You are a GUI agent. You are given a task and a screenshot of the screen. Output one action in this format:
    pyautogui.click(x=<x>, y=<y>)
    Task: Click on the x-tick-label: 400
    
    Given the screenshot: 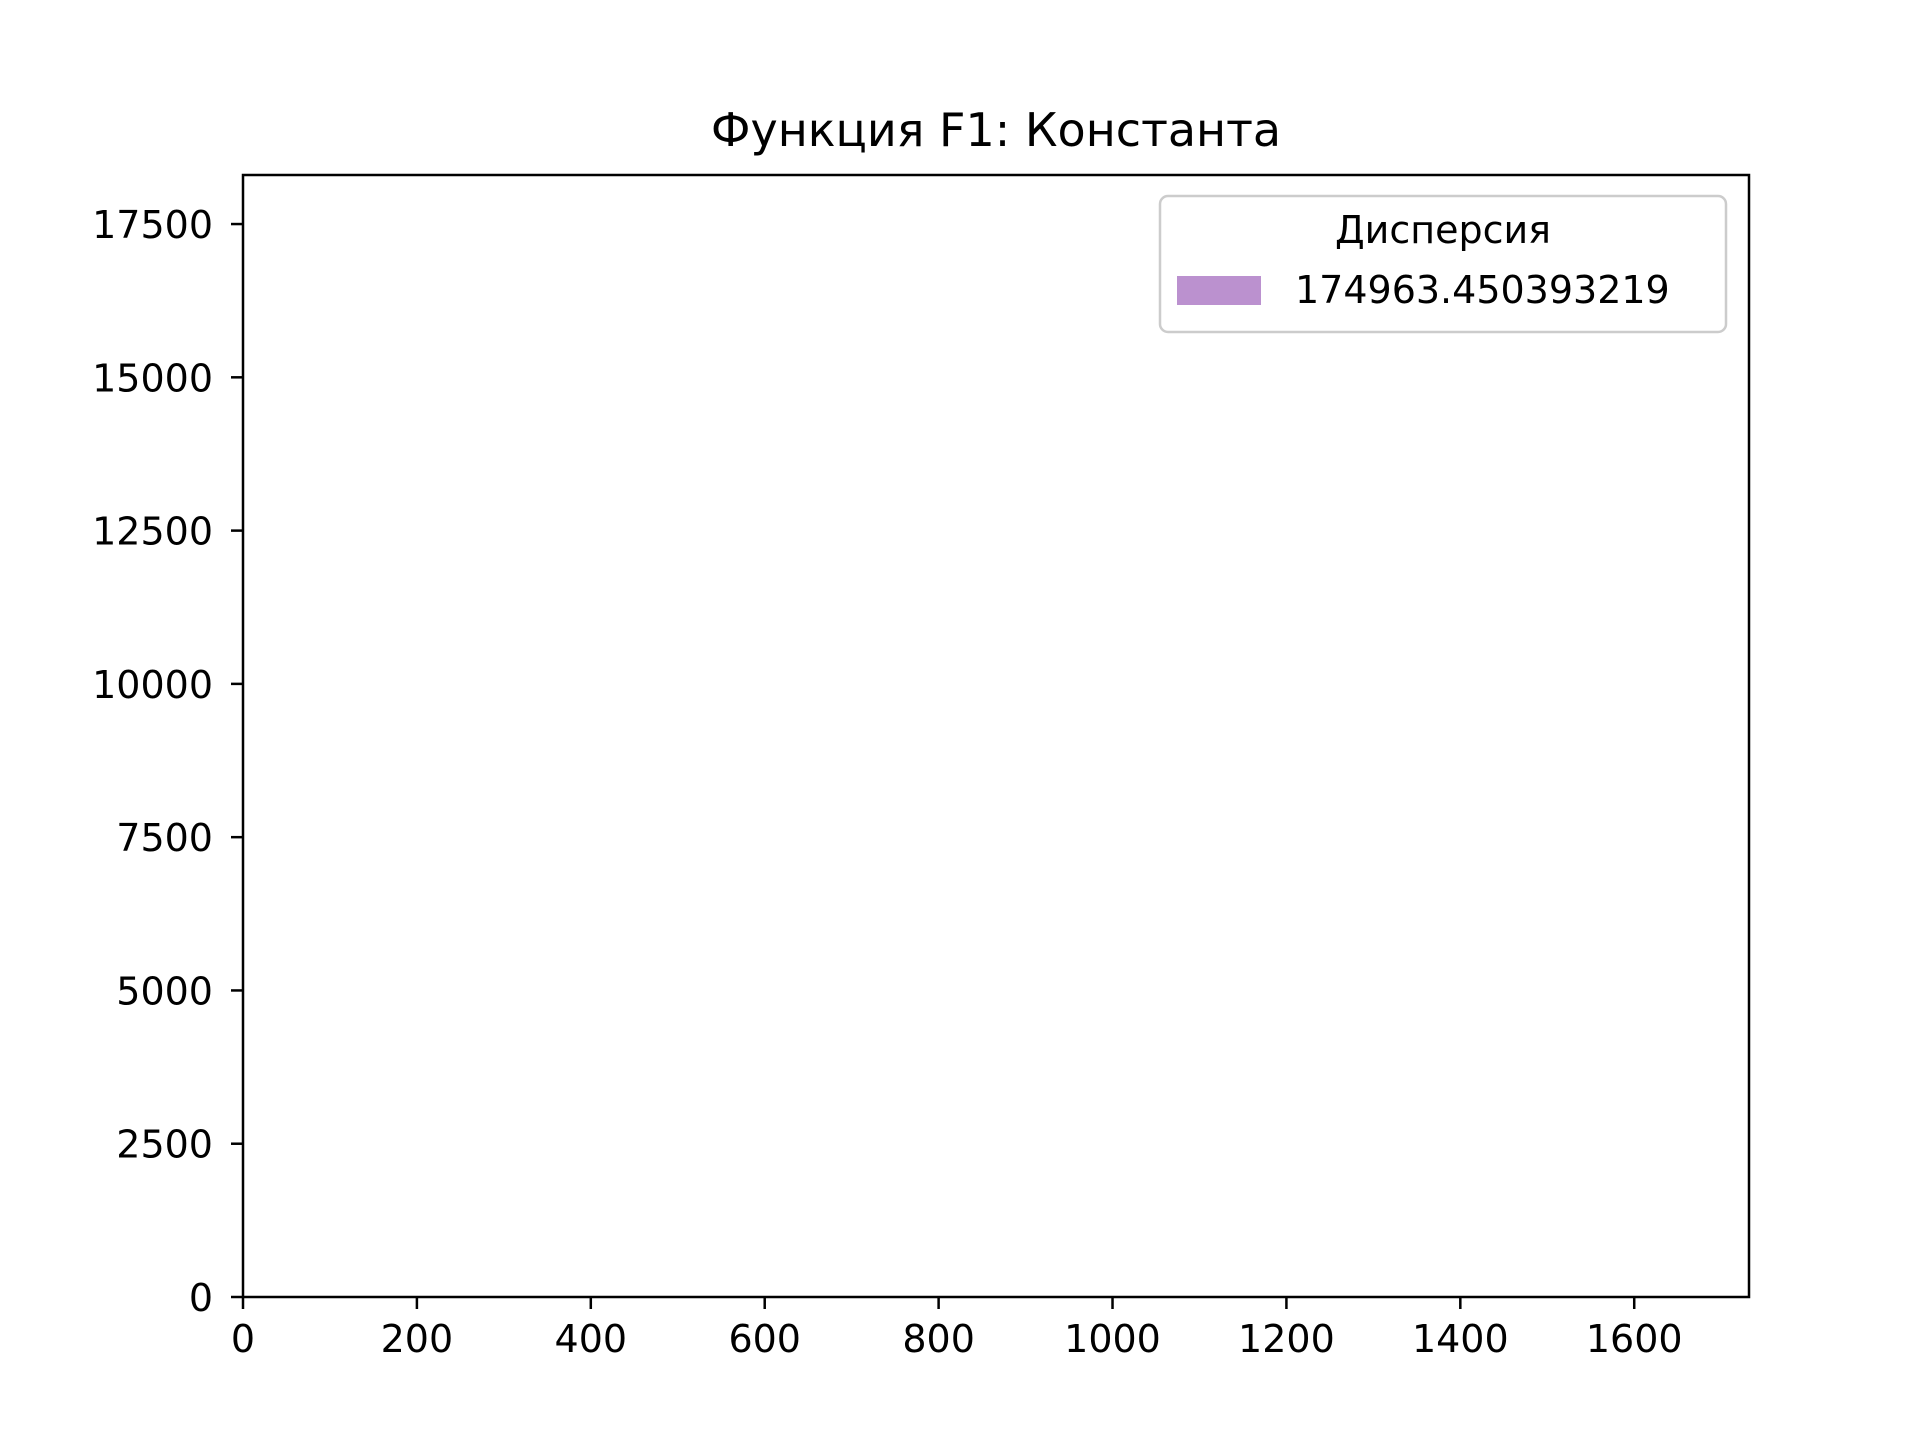 What is the action you would take?
    pyautogui.click(x=591, y=1339)
    